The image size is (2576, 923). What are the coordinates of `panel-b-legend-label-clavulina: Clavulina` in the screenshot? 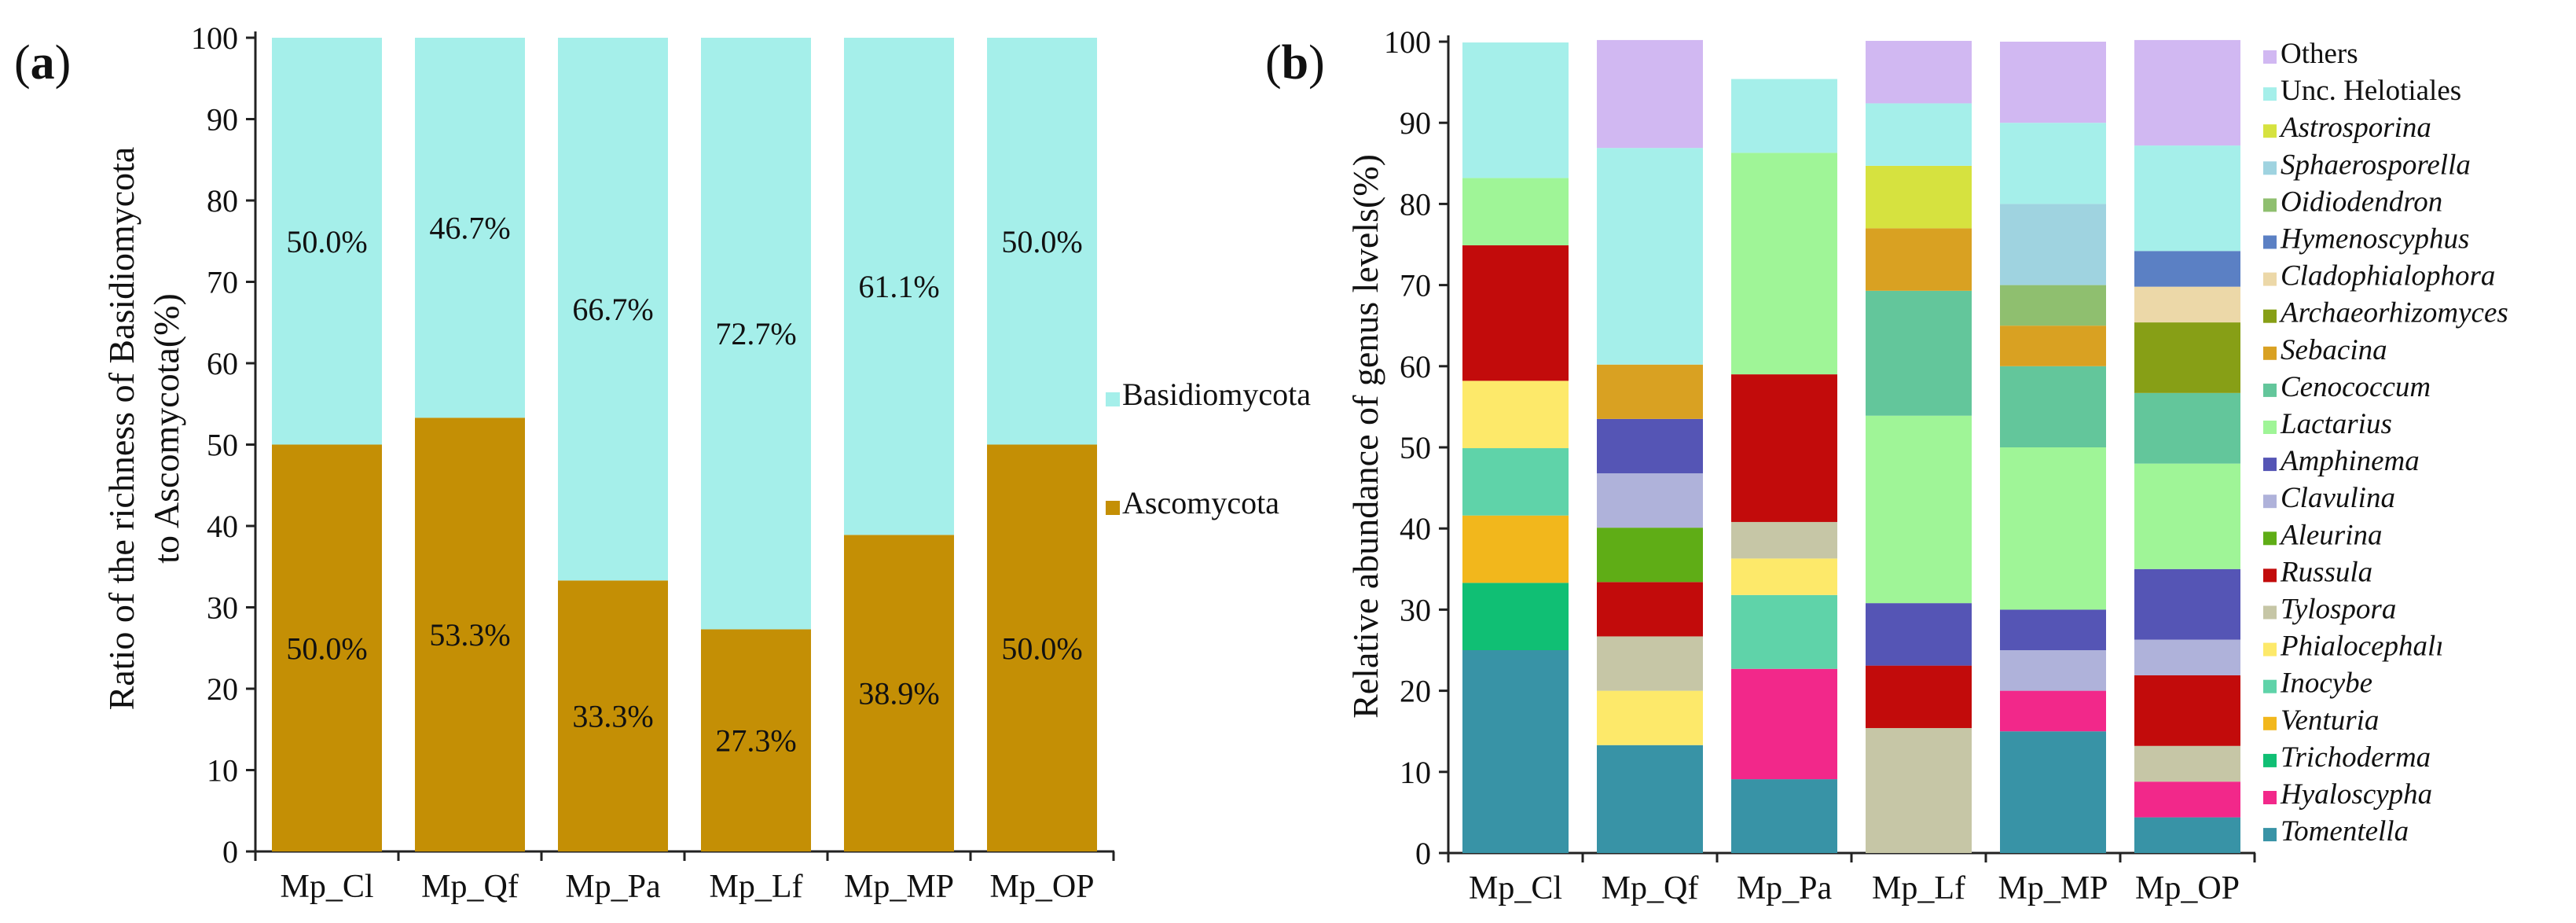 It's located at (2338, 498).